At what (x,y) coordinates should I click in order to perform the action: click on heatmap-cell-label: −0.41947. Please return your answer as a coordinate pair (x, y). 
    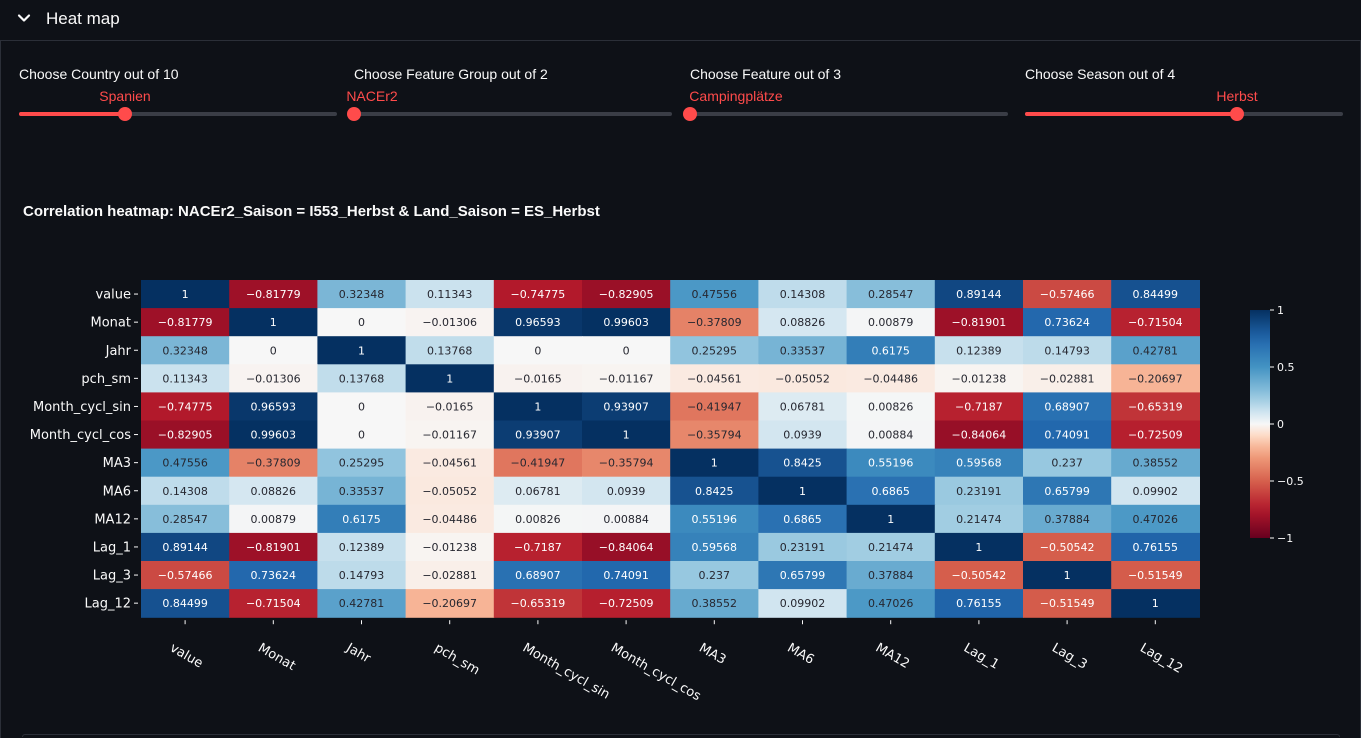
    Looking at the image, I should click on (714, 406).